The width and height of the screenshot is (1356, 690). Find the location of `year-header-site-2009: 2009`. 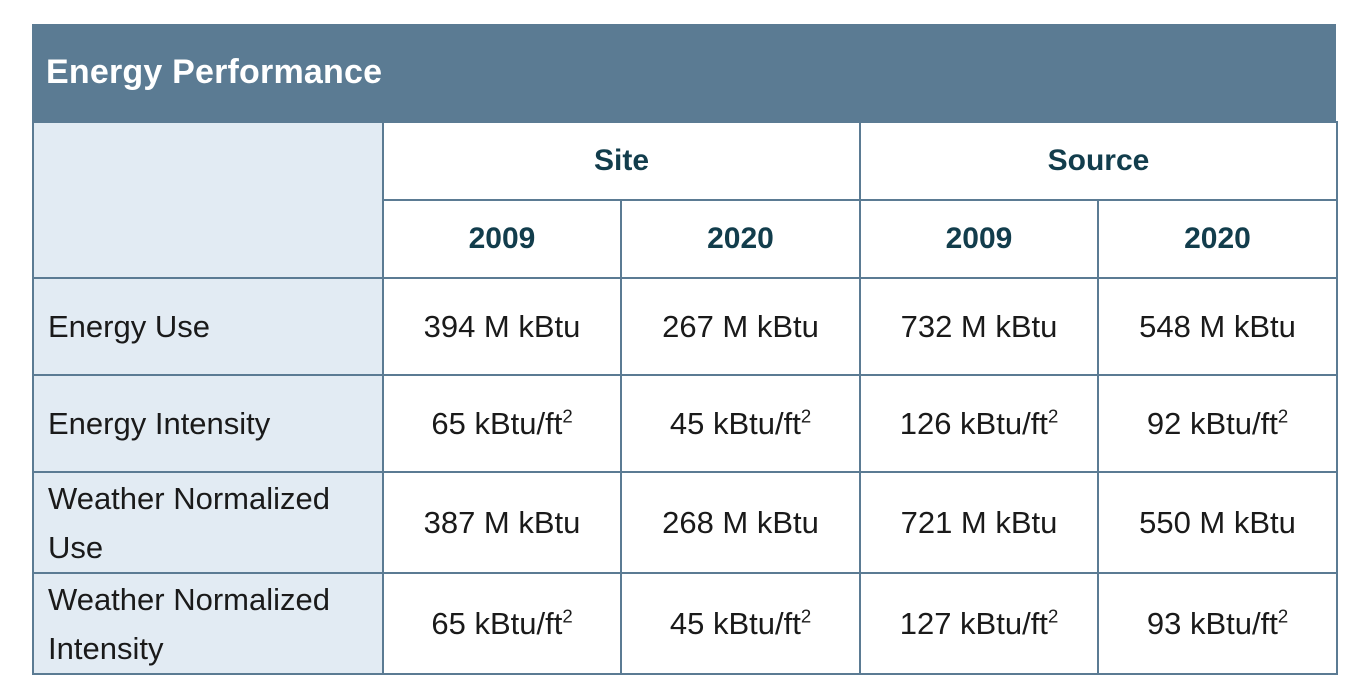

year-header-site-2009: 2009 is located at coordinates (502, 239).